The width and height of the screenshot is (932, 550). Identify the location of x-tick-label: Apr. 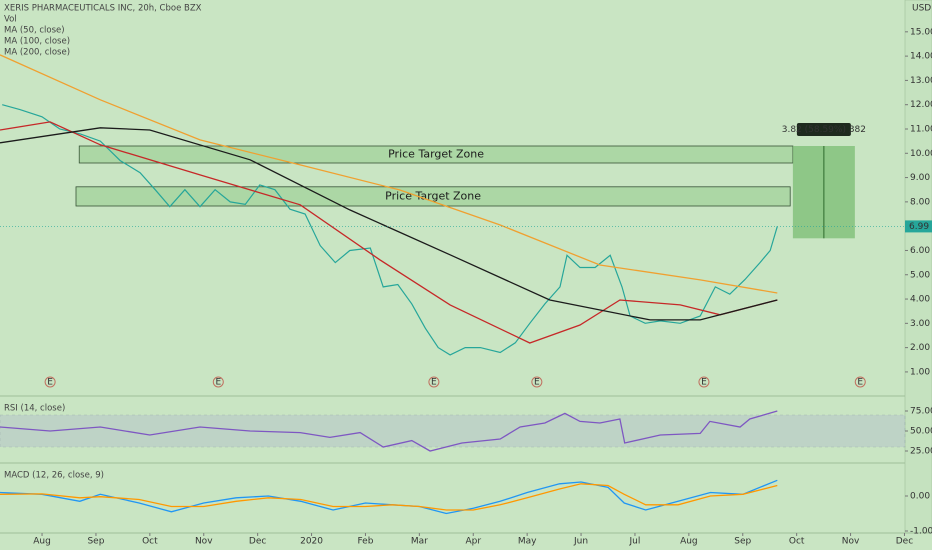
(473, 542).